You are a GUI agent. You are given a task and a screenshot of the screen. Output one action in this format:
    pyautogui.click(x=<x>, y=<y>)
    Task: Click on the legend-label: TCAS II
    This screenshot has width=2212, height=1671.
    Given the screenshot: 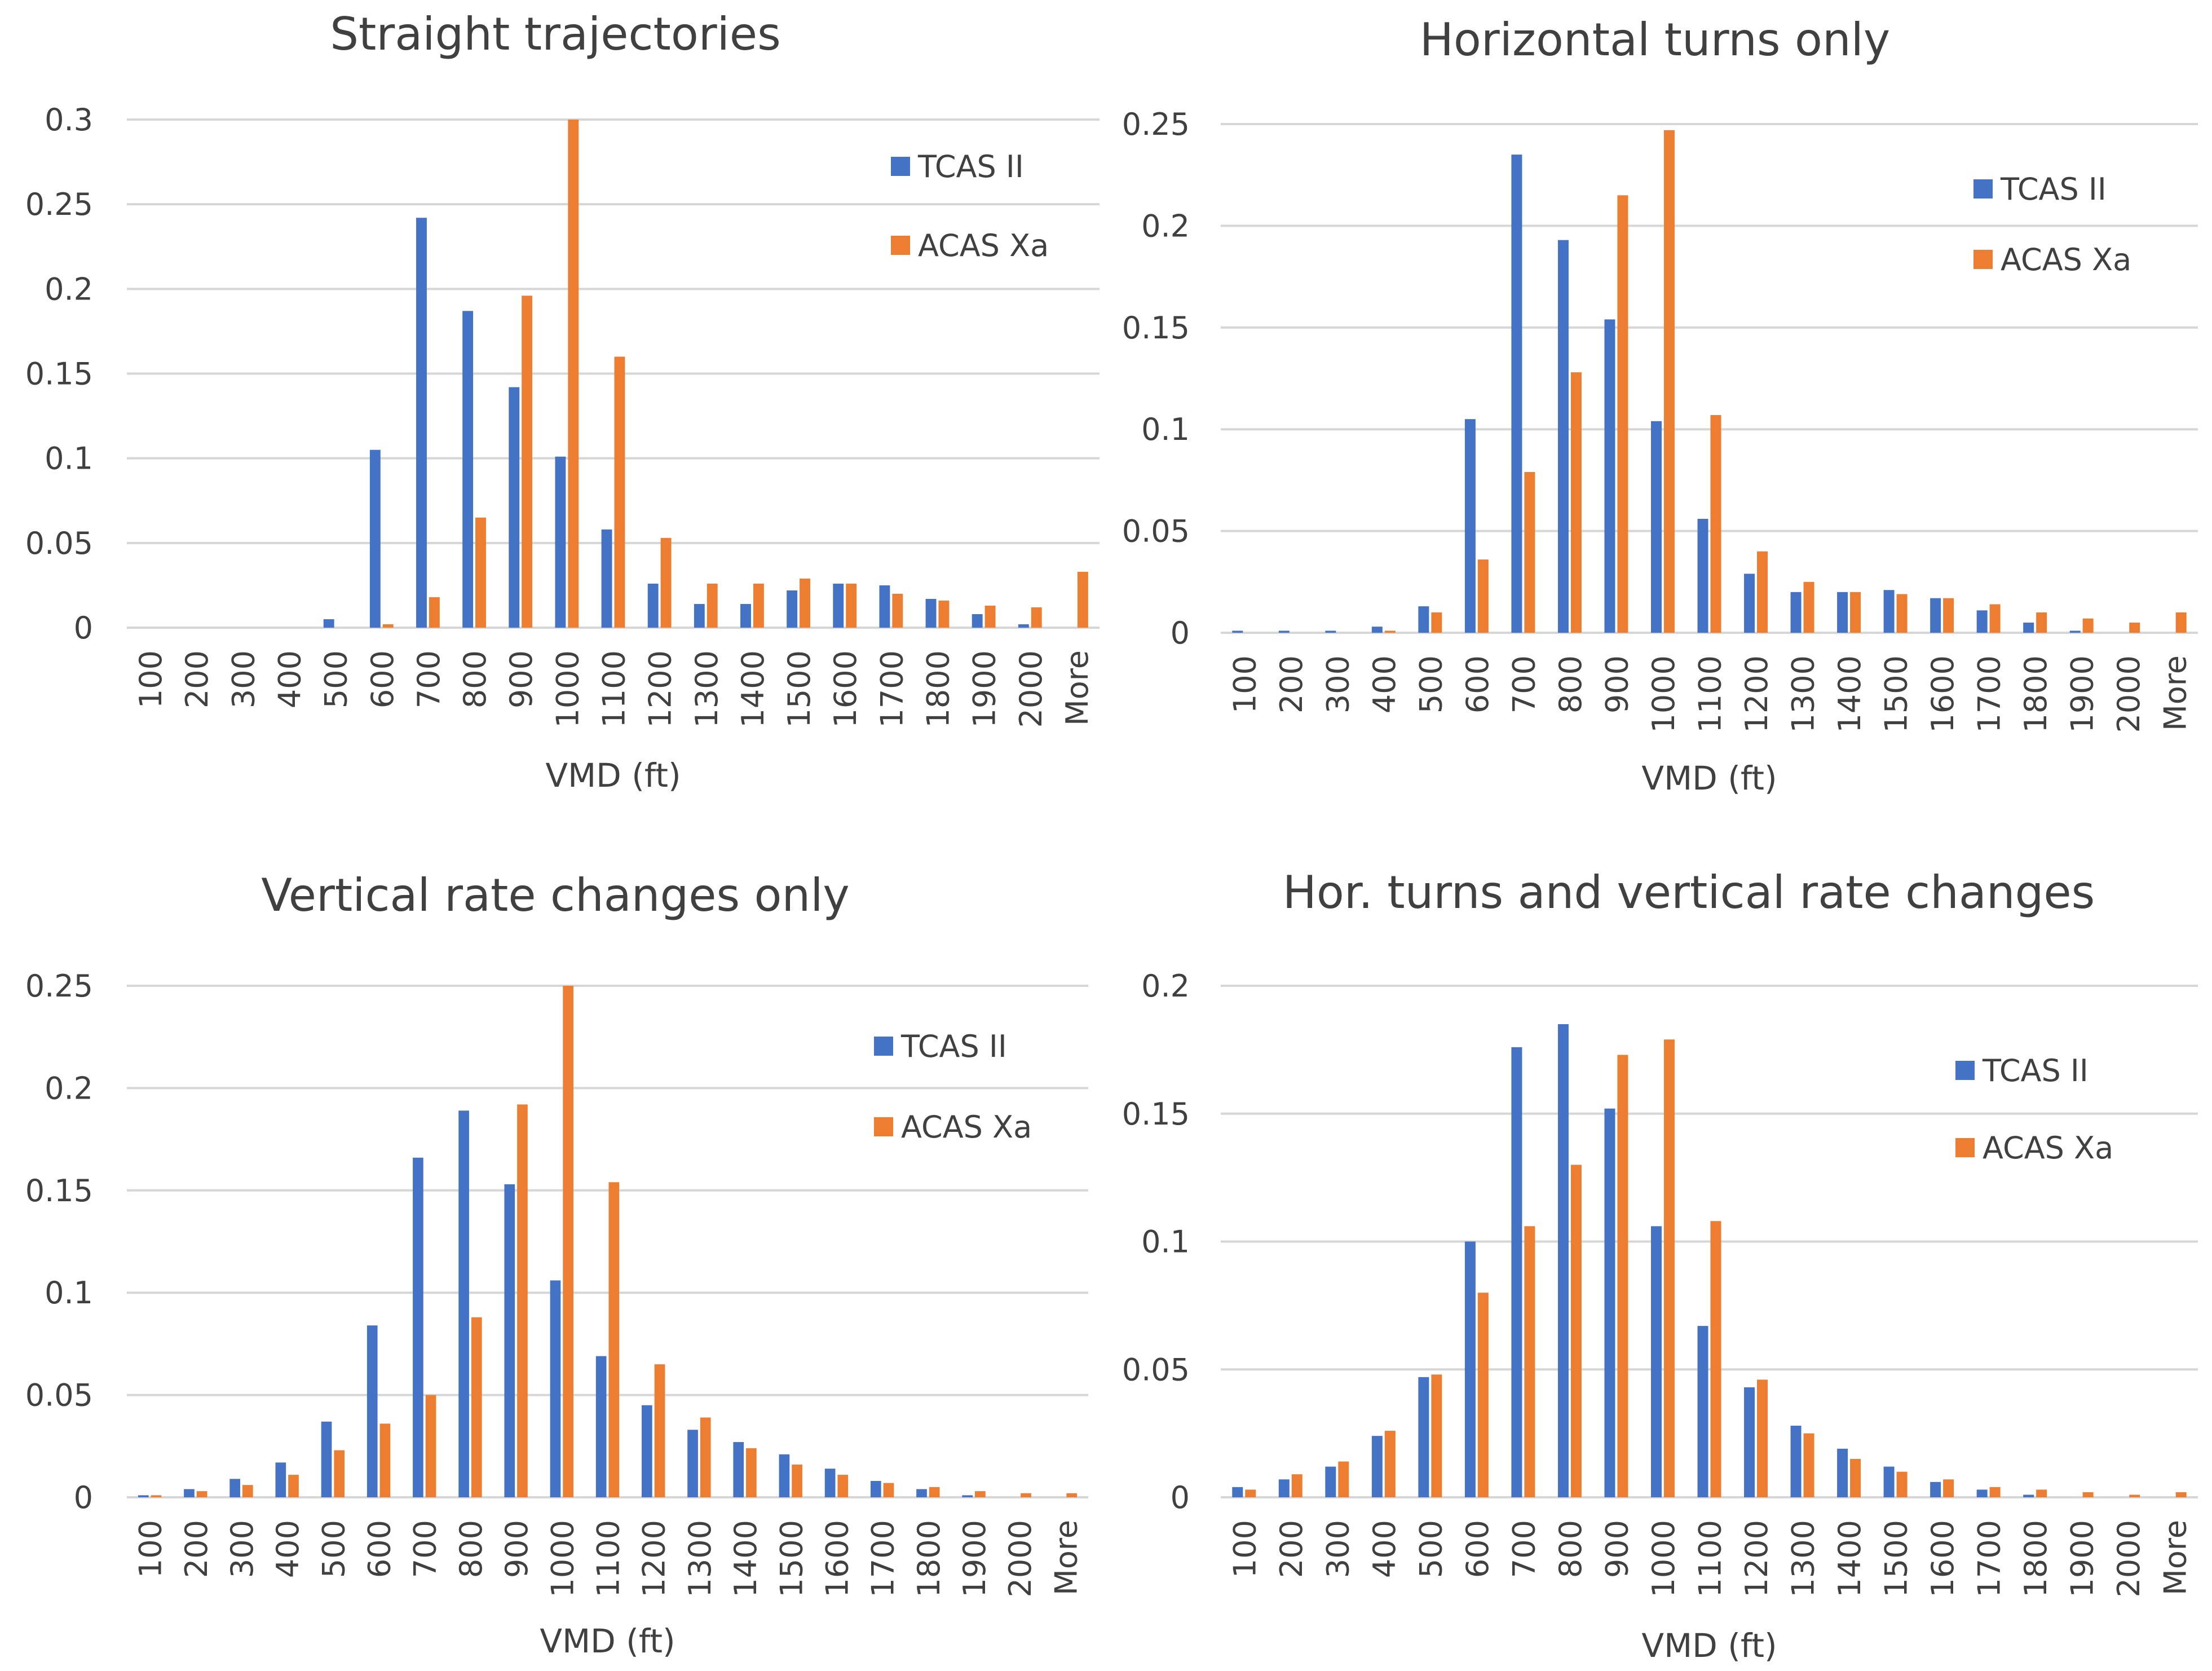 What is the action you would take?
    pyautogui.click(x=2054, y=189)
    